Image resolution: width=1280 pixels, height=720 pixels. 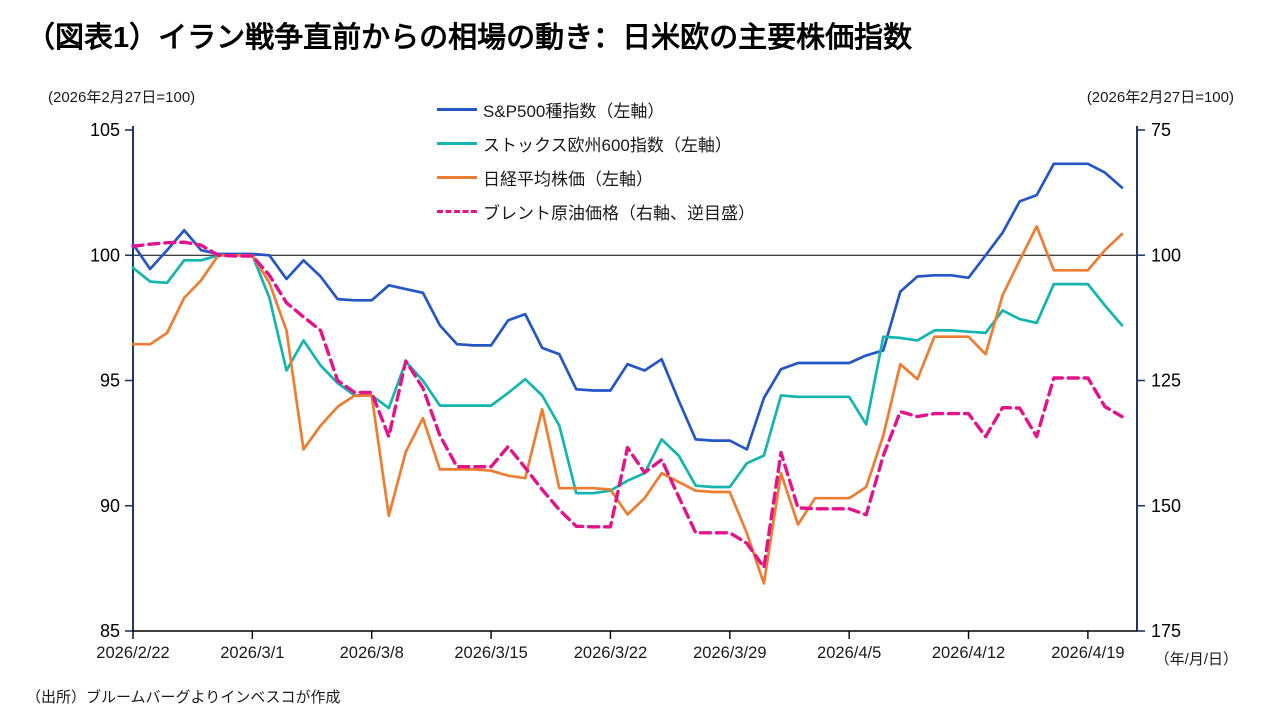 I want to click on legend-line-swatch-stoxx600, so click(x=457, y=143).